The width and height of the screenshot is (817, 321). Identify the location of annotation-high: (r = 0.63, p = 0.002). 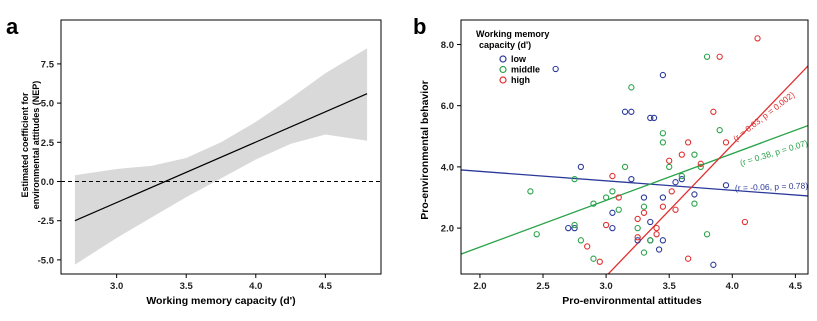
(763, 116).